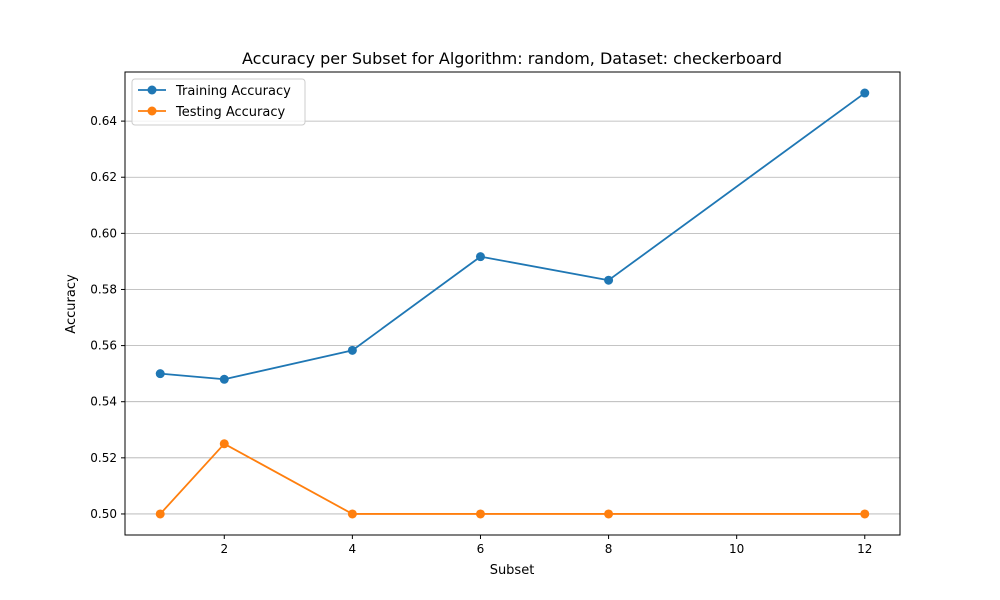 The height and width of the screenshot is (600, 1000). I want to click on y-tick-label: 0.52, so click(103, 458).